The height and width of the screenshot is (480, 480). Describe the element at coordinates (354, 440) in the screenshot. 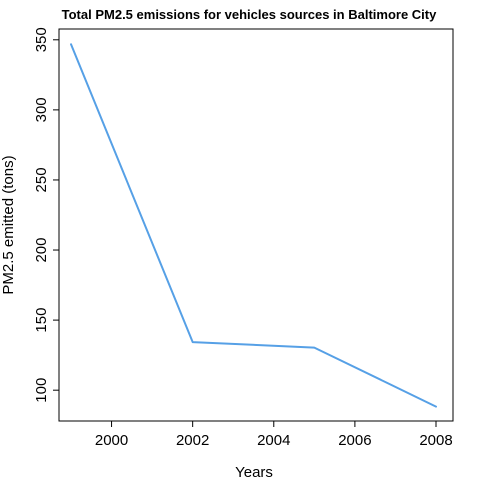

I see `x-tick-label: 2006` at that location.